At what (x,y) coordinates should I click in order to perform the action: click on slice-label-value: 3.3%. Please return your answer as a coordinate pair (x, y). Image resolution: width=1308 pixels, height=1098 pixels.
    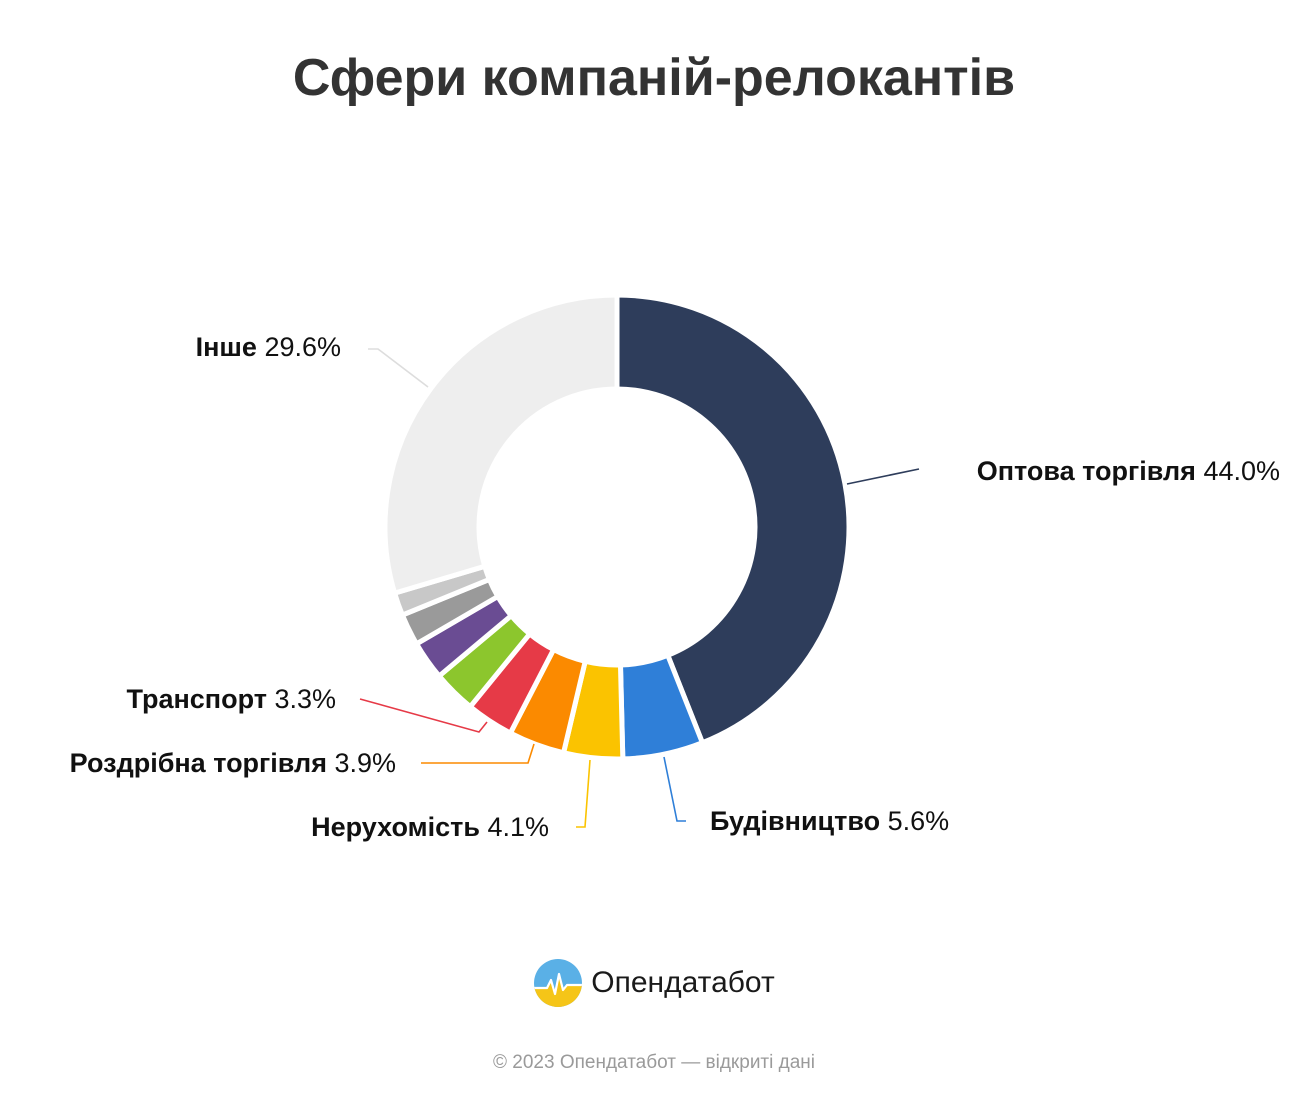
    Looking at the image, I should click on (301, 699).